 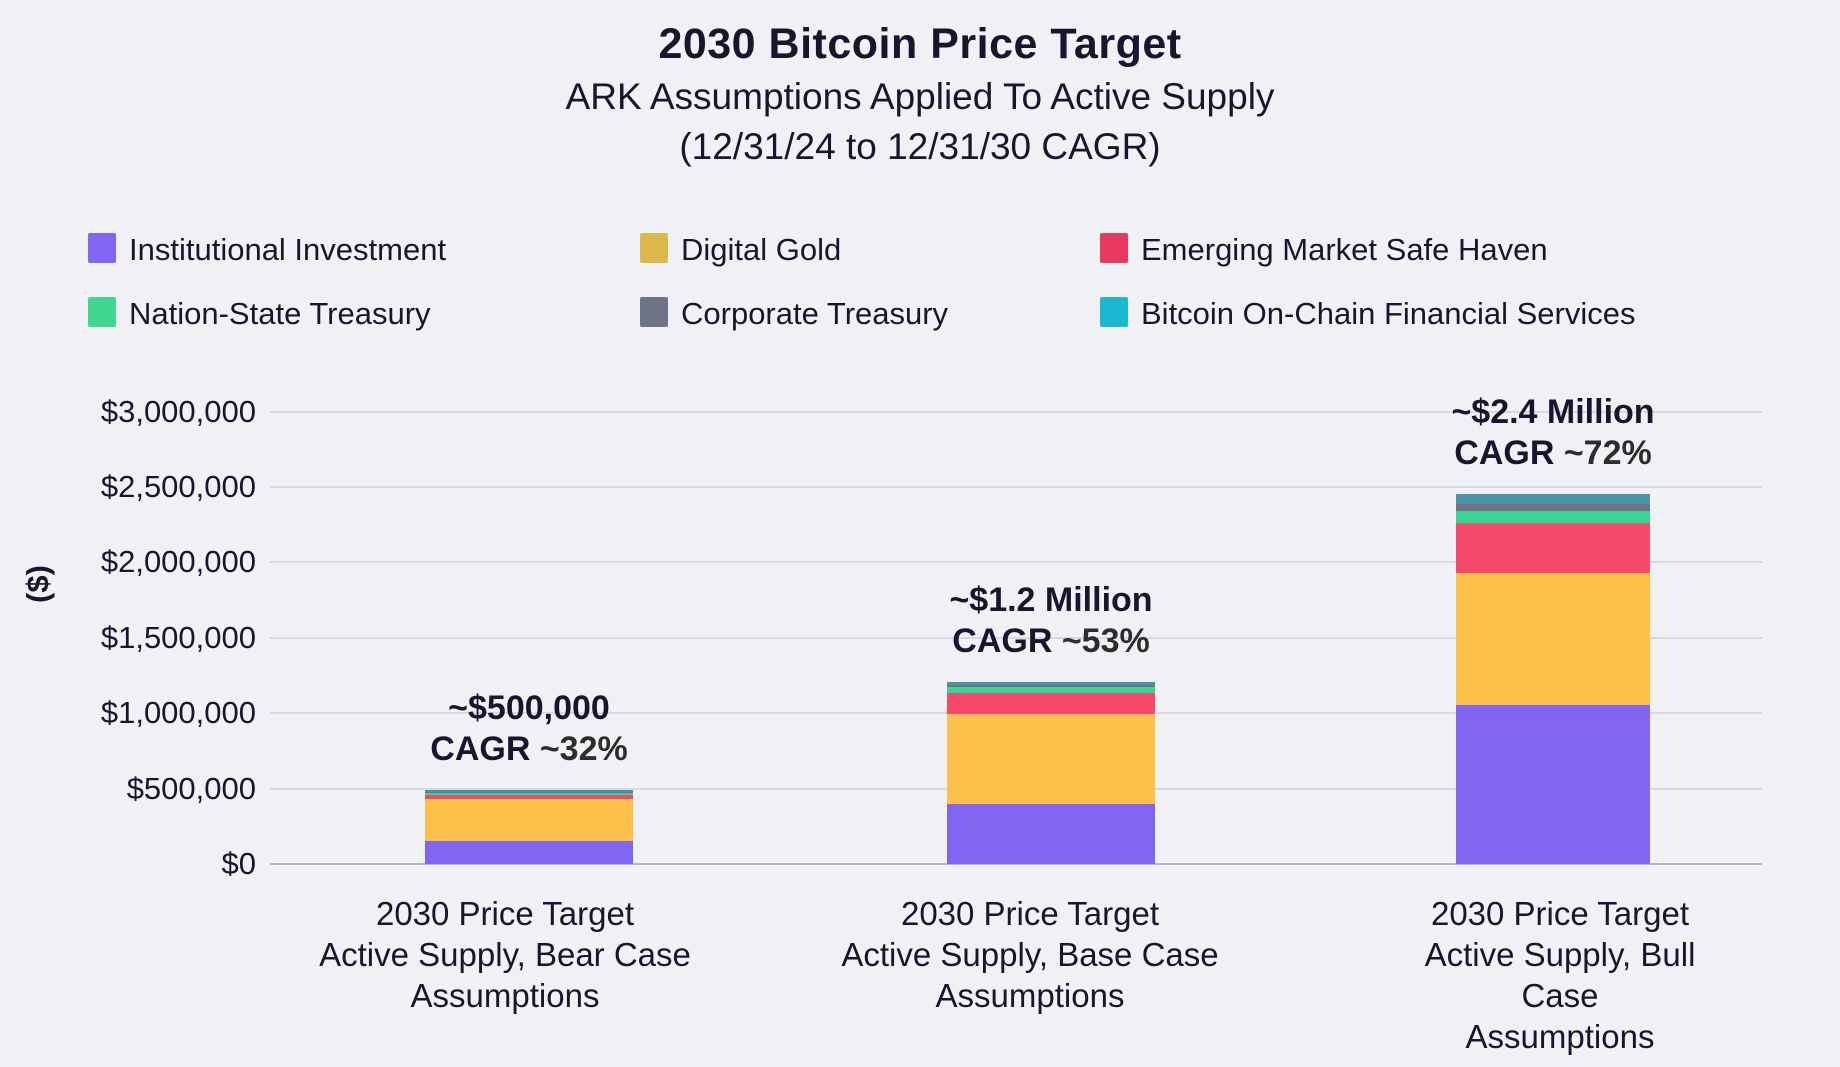 I want to click on y-tick-label: $2,500,000, so click(x=178, y=486).